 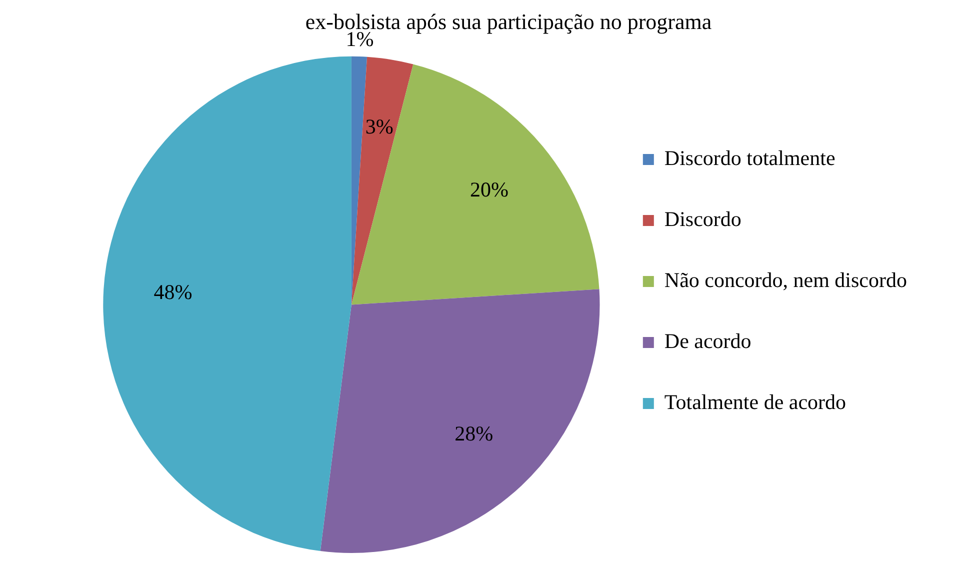 I want to click on legend-label: Totalmente de acordo, so click(x=755, y=402).